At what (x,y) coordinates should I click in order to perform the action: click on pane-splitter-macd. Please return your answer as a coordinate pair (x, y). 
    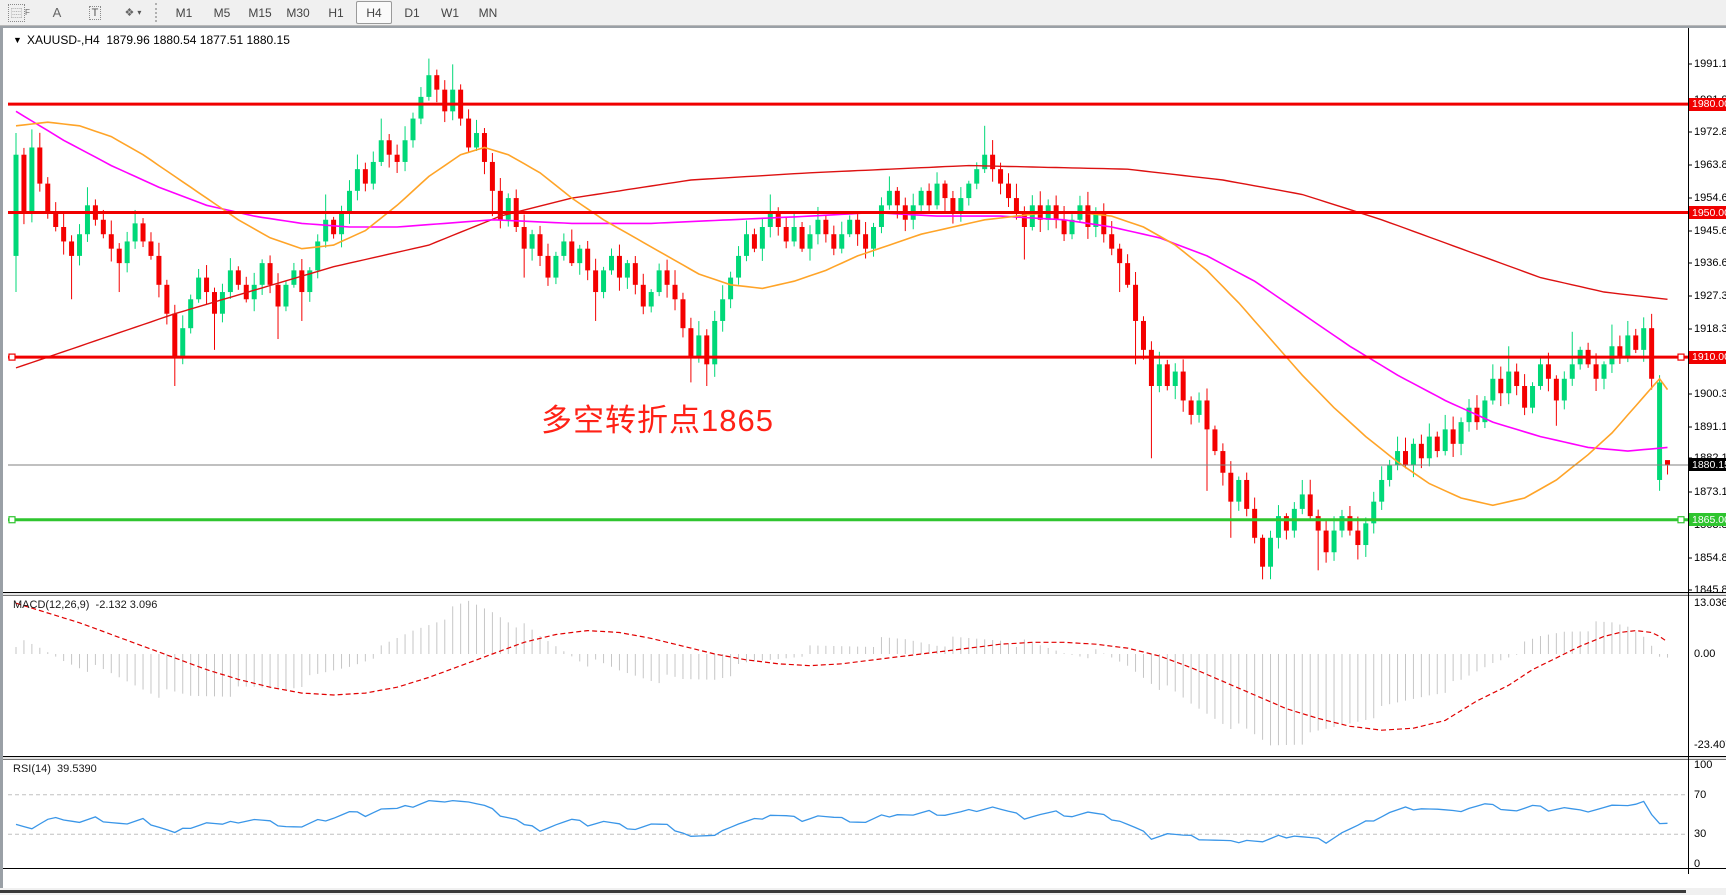
    Looking at the image, I should click on (864, 594).